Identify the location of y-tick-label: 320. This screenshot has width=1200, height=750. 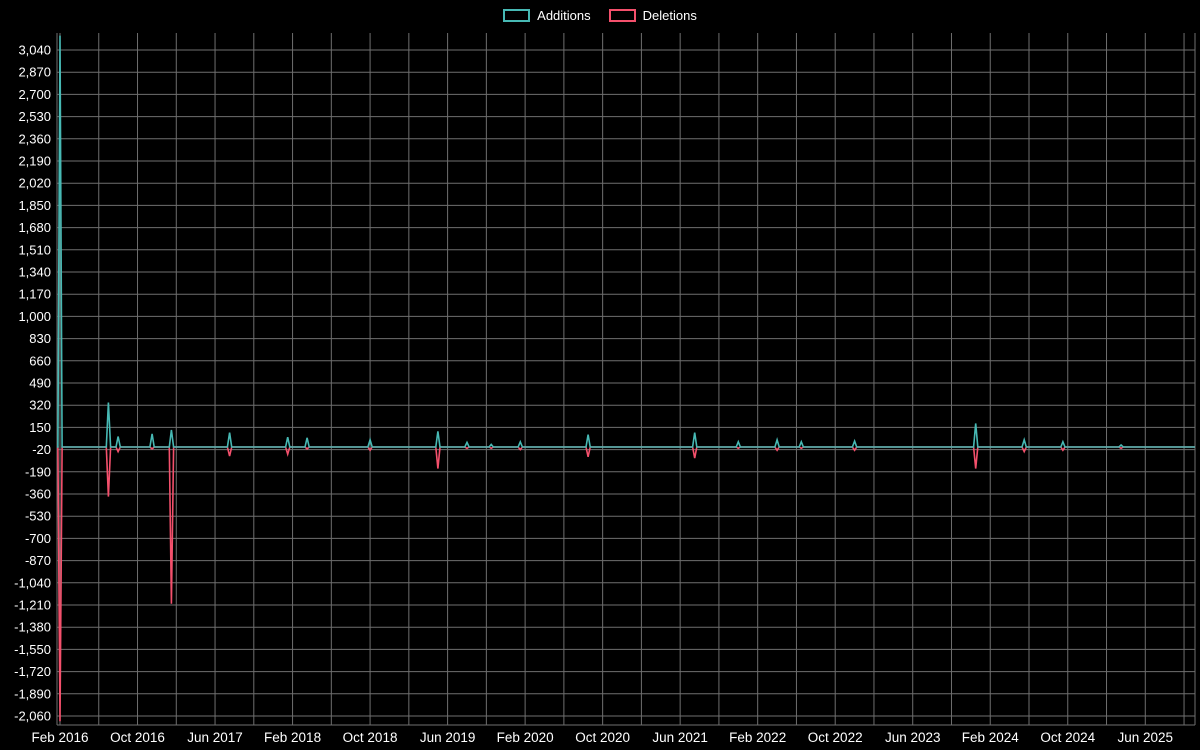
(40, 405).